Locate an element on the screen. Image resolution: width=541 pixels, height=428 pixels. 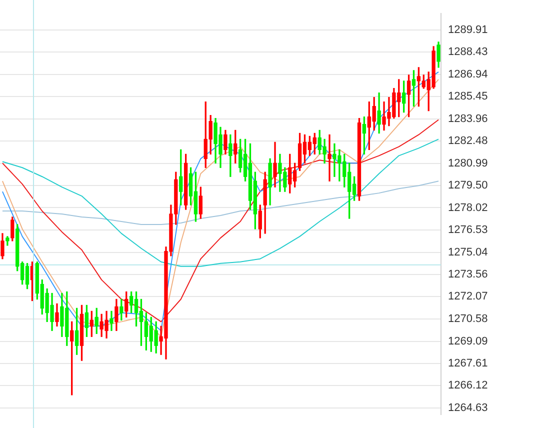
y-tick-label: 1285.45 is located at coordinates (468, 96).